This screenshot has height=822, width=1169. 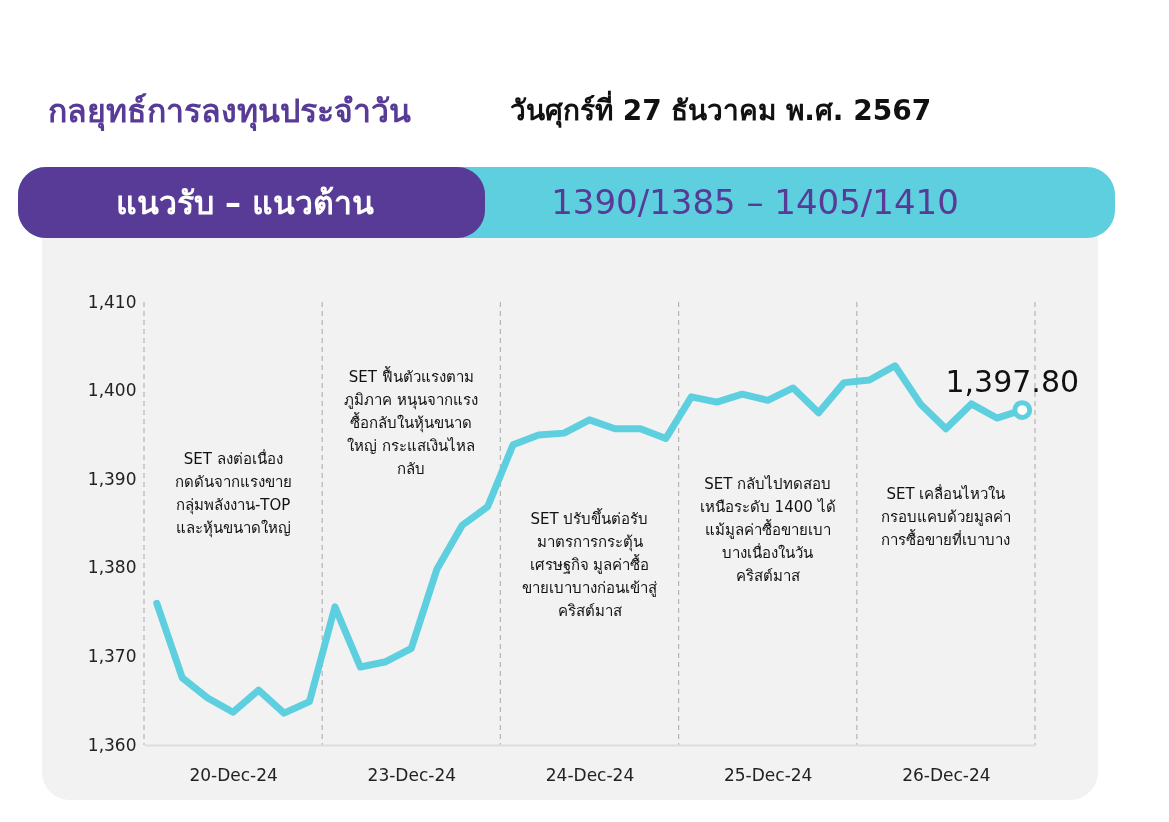 What do you see at coordinates (946, 774) in the screenshot?
I see `x-tick-label: 26-Dec-24` at bounding box center [946, 774].